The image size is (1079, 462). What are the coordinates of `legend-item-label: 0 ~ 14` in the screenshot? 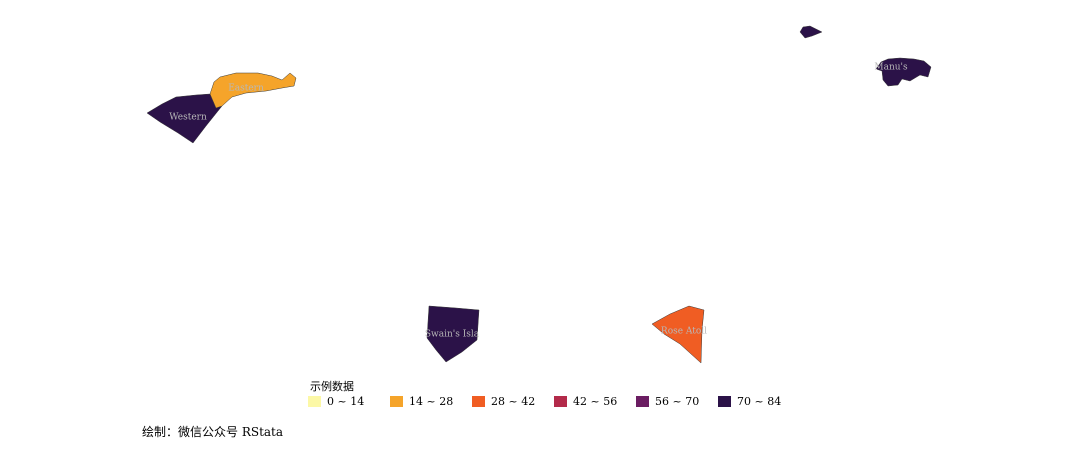 It's located at (346, 401).